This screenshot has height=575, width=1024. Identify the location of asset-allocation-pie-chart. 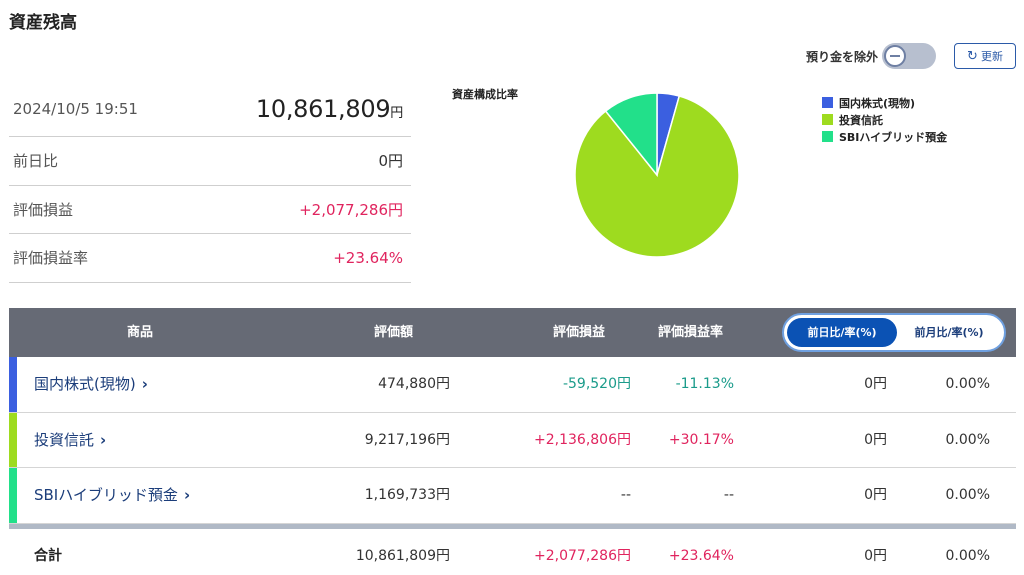
(657, 175).